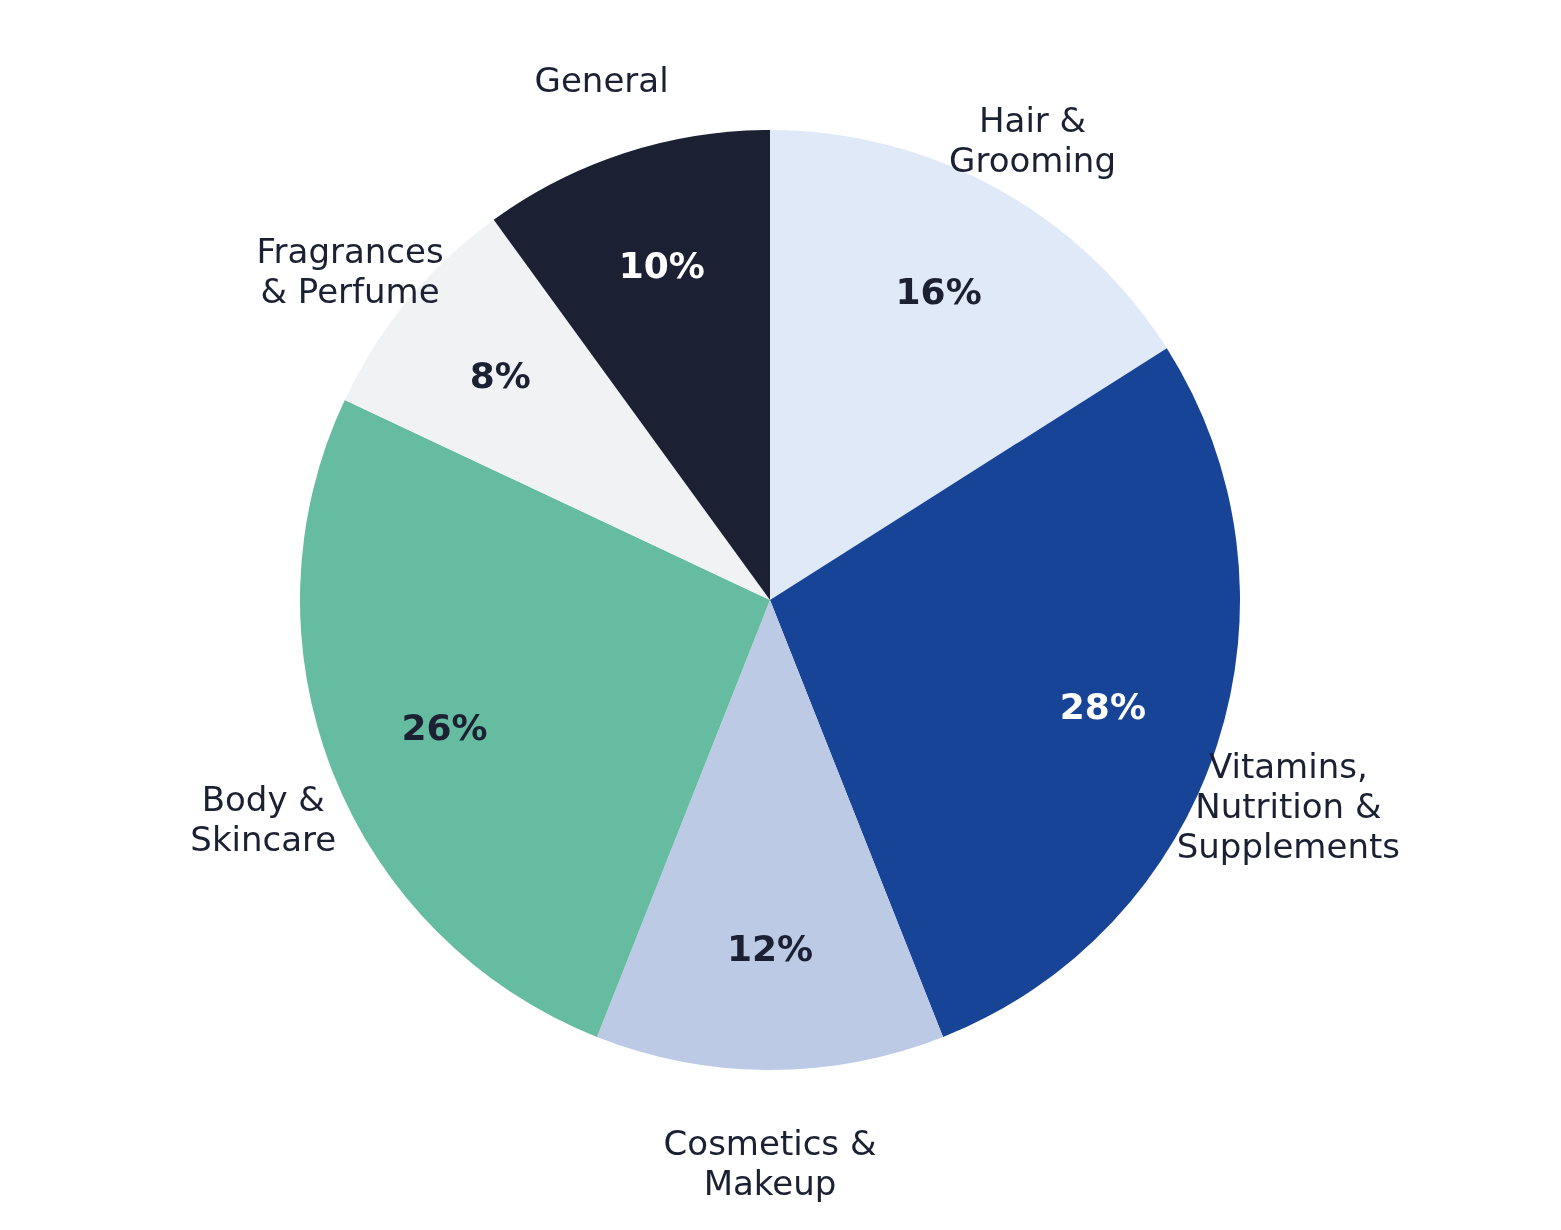 This screenshot has width=1561, height=1230. What do you see at coordinates (1288, 806) in the screenshot?
I see `slice-label: Vitamins, Nutrition & Supplements` at bounding box center [1288, 806].